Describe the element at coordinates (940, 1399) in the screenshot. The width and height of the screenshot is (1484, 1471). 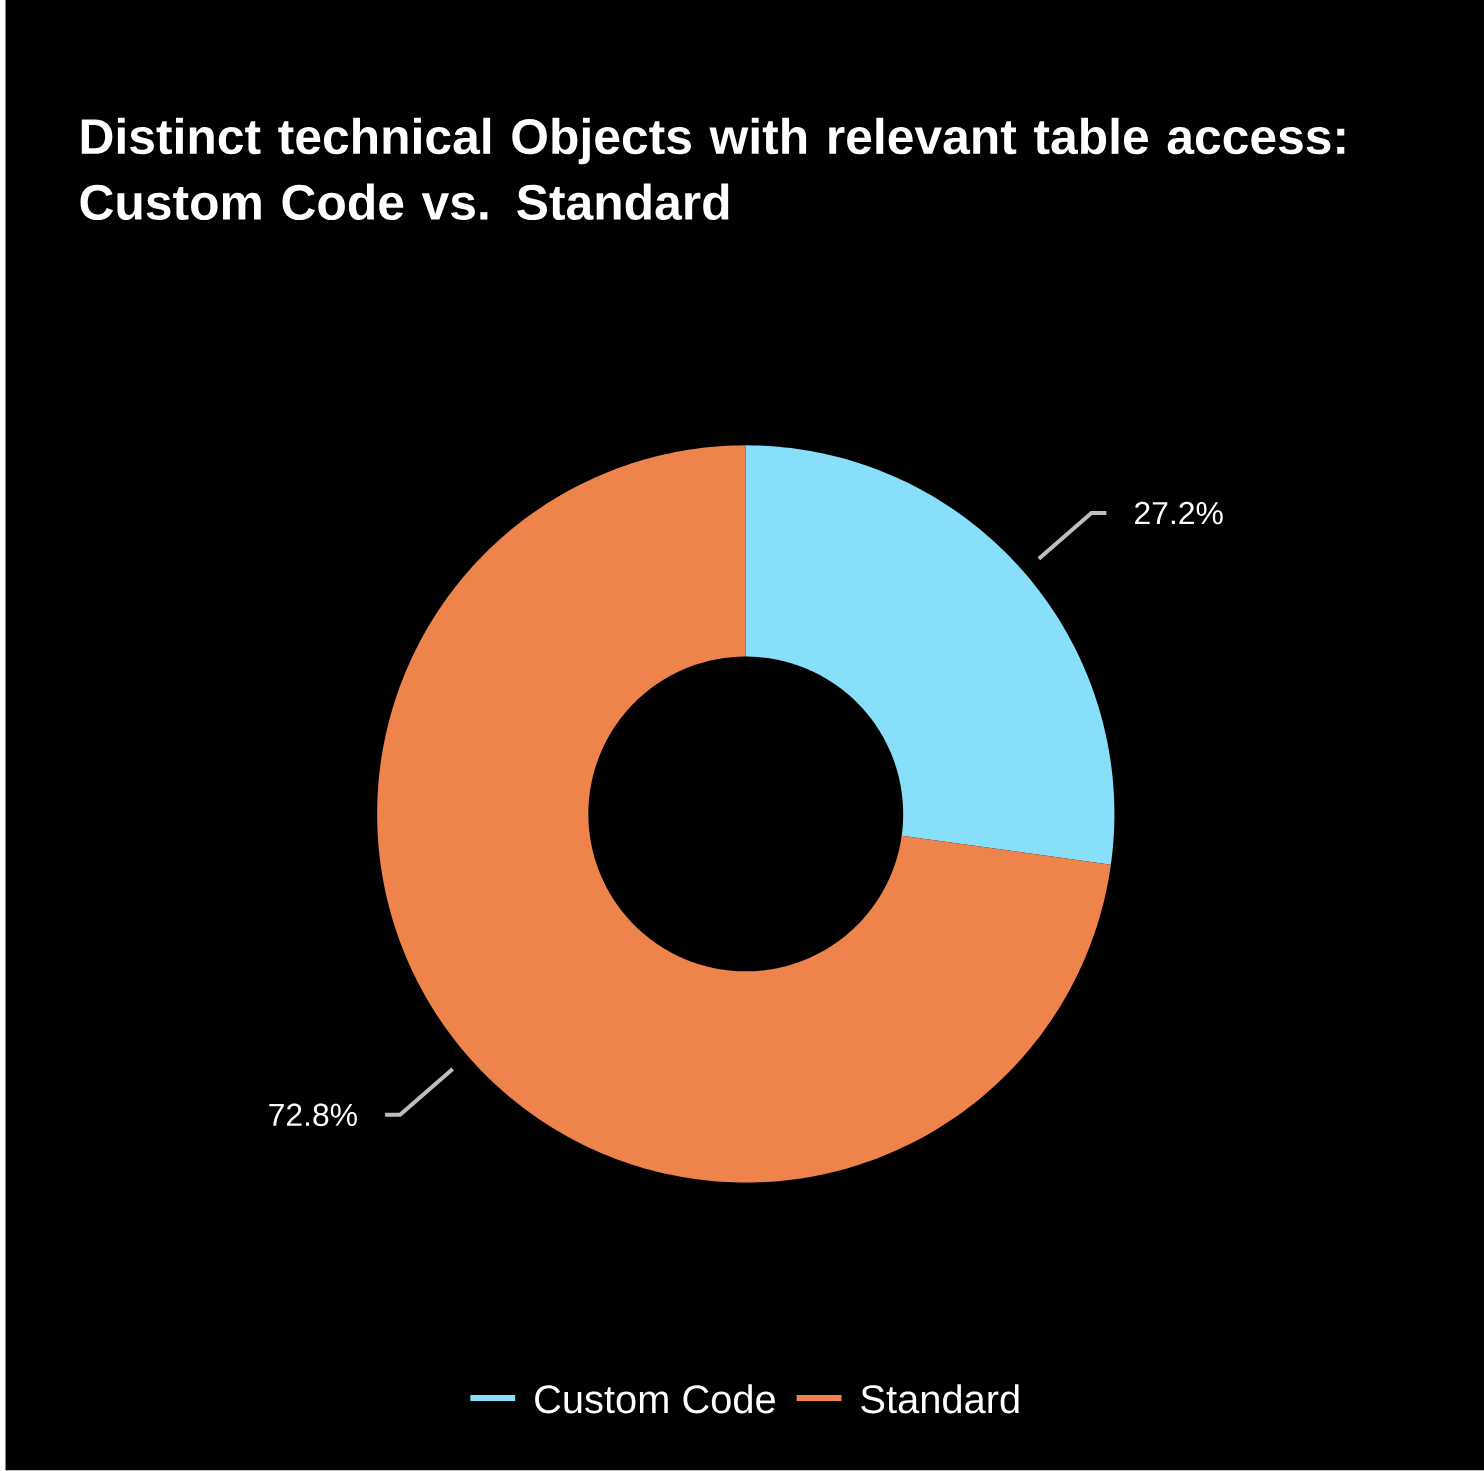
I see `legend-label: Standard` at that location.